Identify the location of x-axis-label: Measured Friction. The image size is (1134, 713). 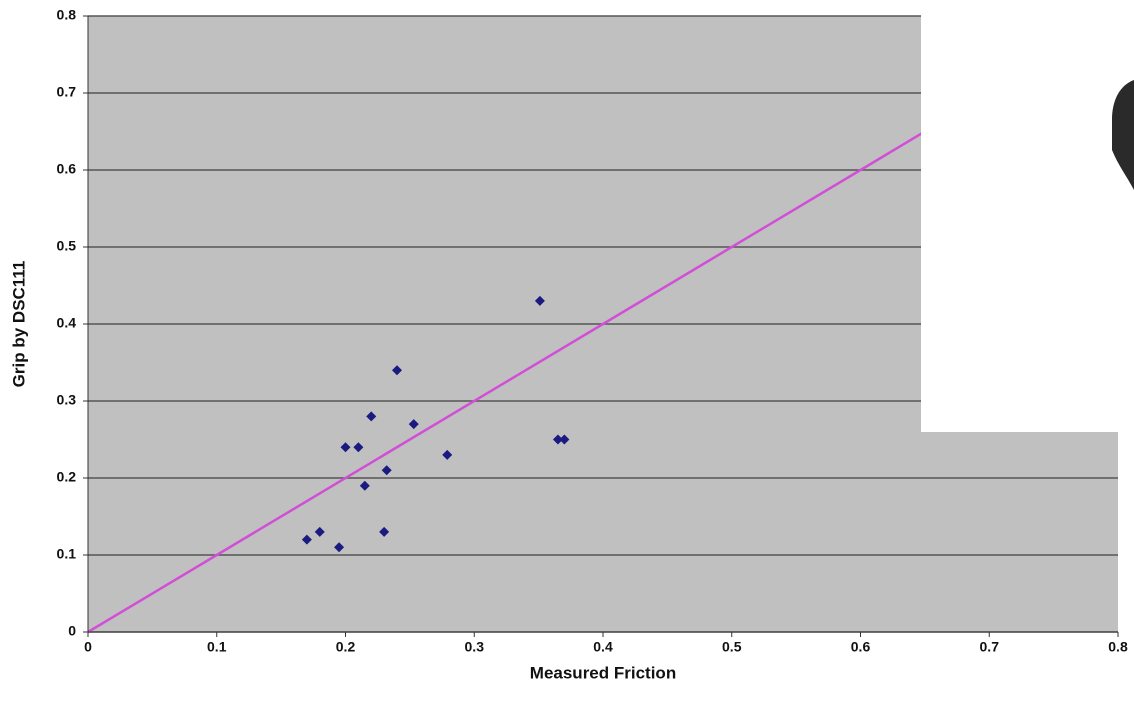
(603, 672).